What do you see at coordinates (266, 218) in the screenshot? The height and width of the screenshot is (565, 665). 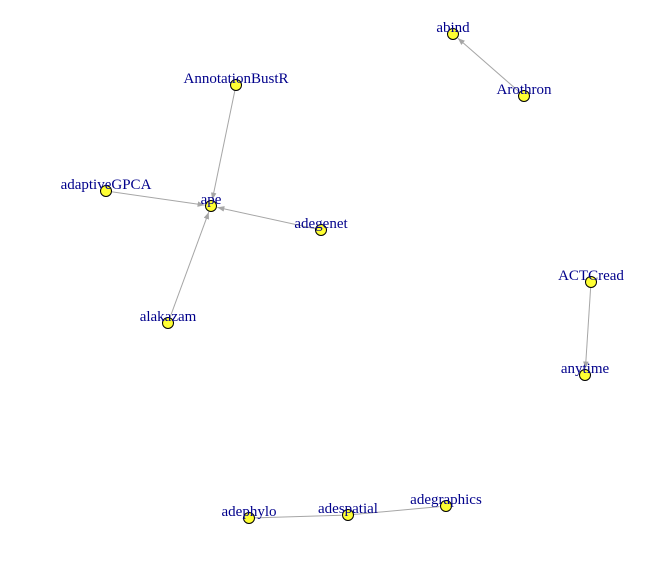 I see `edge-adegenet-ape` at bounding box center [266, 218].